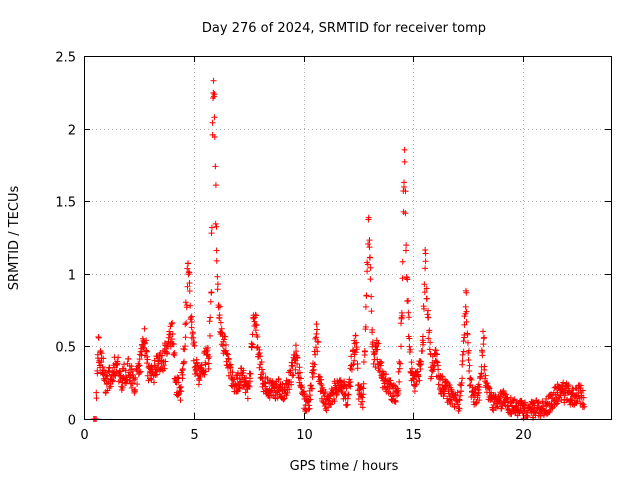 This screenshot has width=640, height=480. Describe the element at coordinates (84, 435) in the screenshot. I see `x-tick-label: 0` at that location.